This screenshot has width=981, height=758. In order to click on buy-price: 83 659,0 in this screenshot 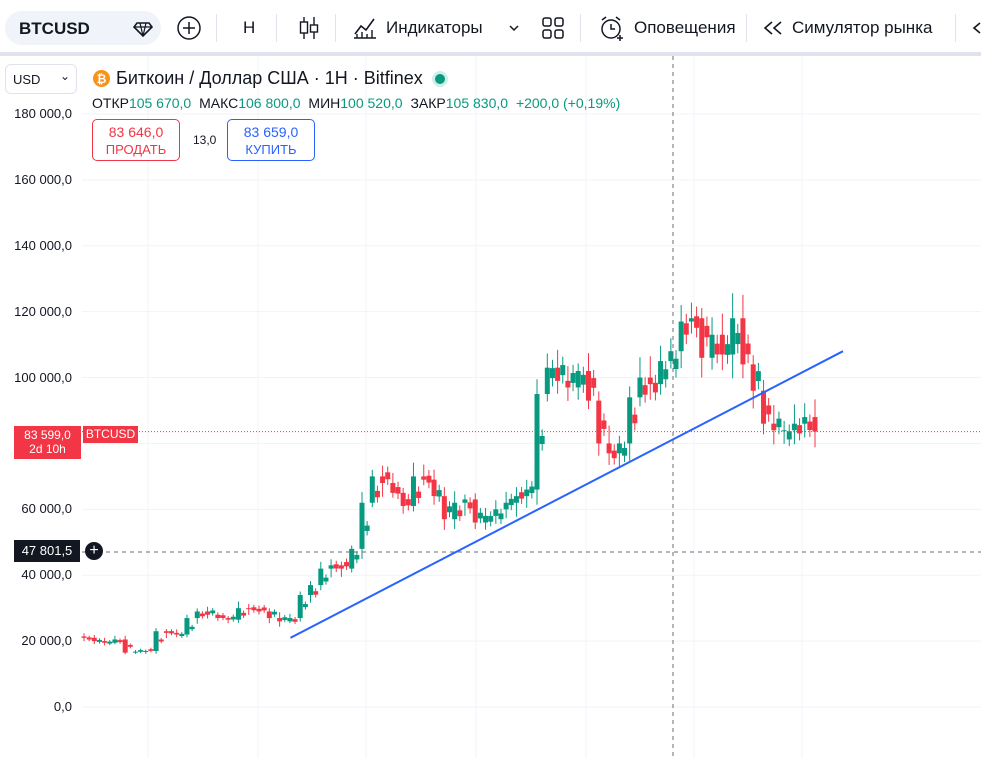, I will do `click(271, 132)`.